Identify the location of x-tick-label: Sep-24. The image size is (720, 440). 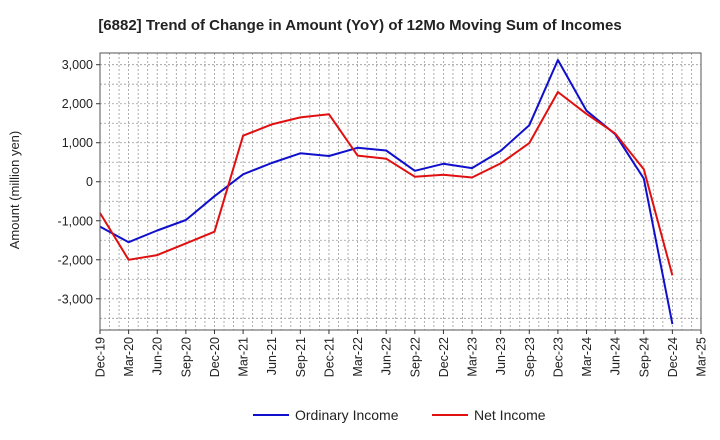
(644, 357).